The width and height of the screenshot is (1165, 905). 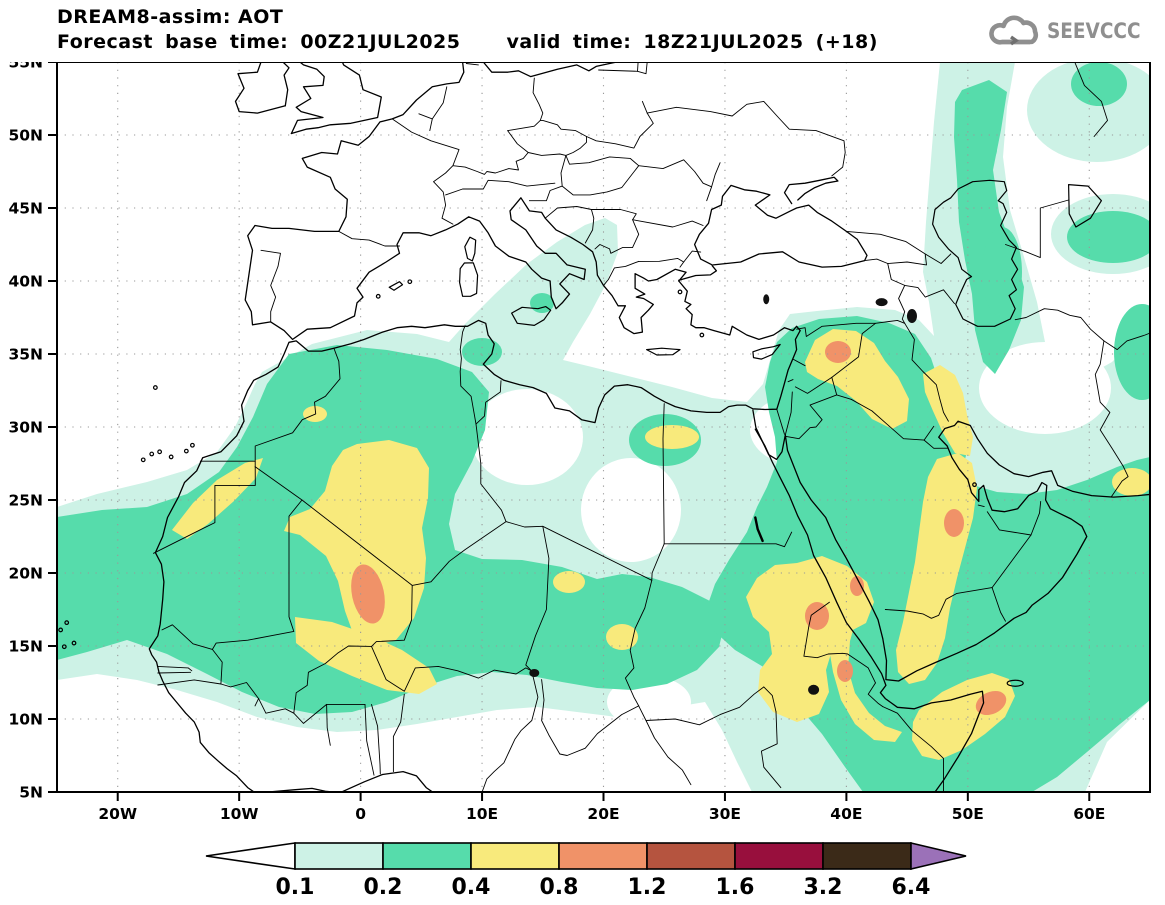 I want to click on valid-time-label: valid time: 18Z21JUL2025 (+18), so click(x=692, y=42).